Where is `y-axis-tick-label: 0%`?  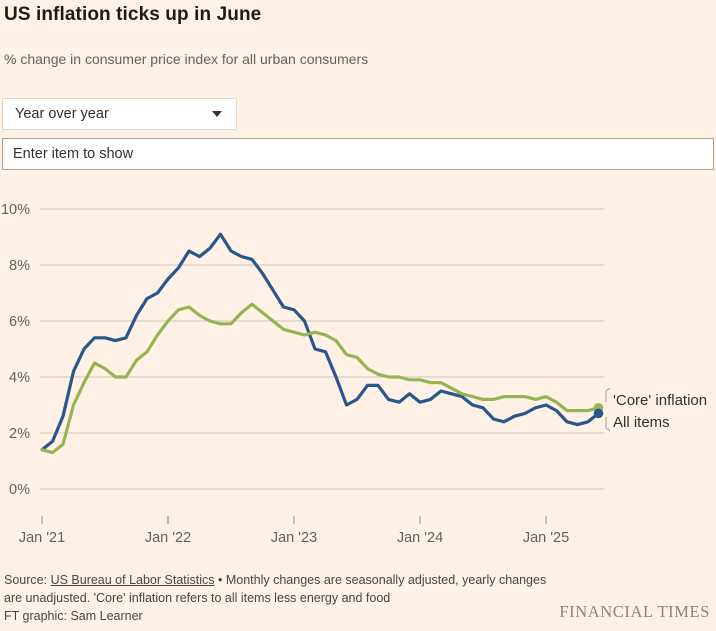
y-axis-tick-label: 0% is located at coordinates (19, 490).